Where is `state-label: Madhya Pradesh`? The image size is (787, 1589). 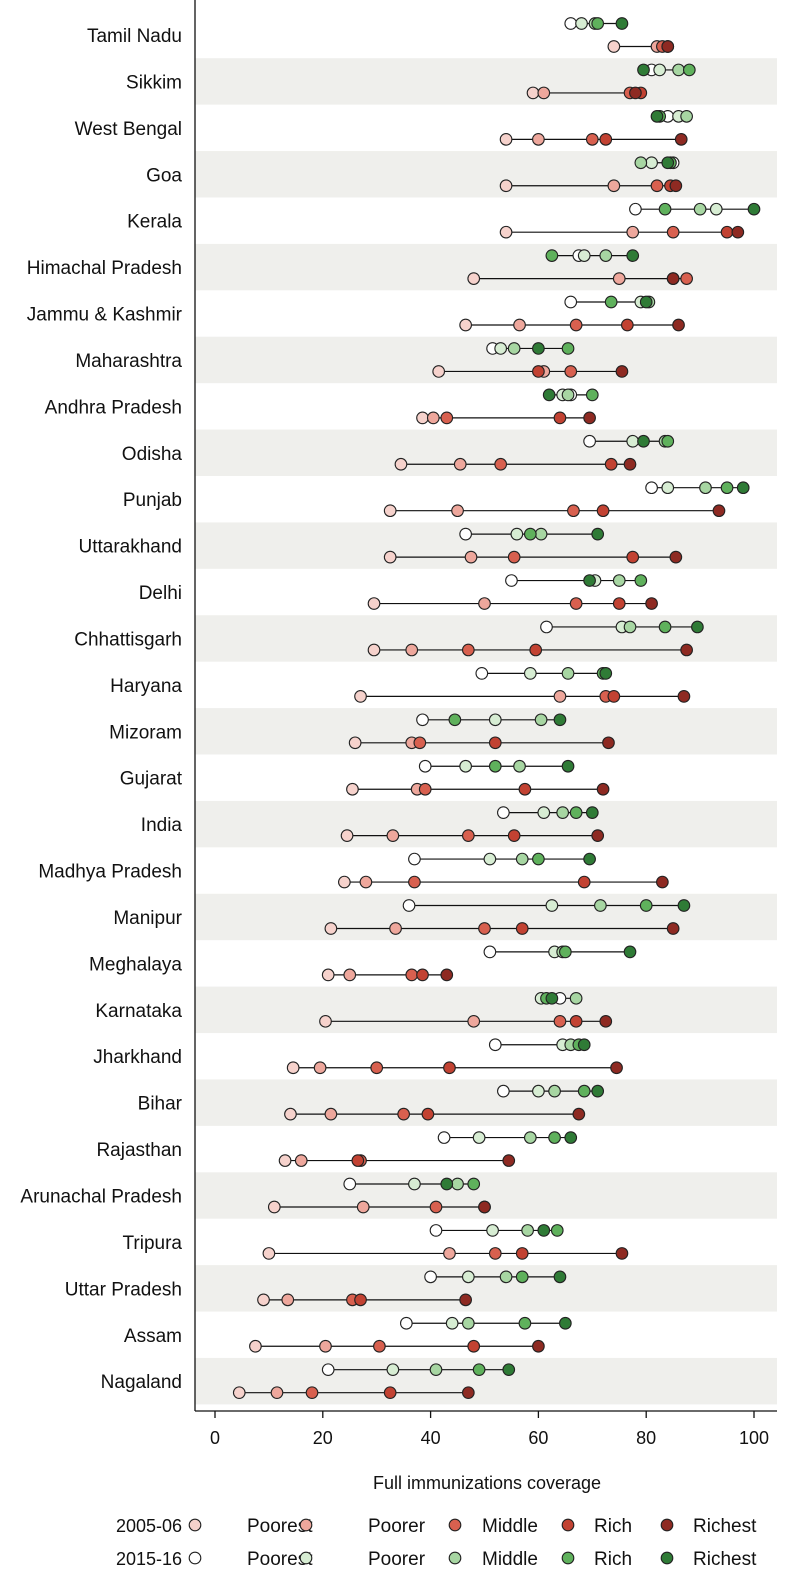
state-label: Madhya Pradesh is located at coordinates (110, 872).